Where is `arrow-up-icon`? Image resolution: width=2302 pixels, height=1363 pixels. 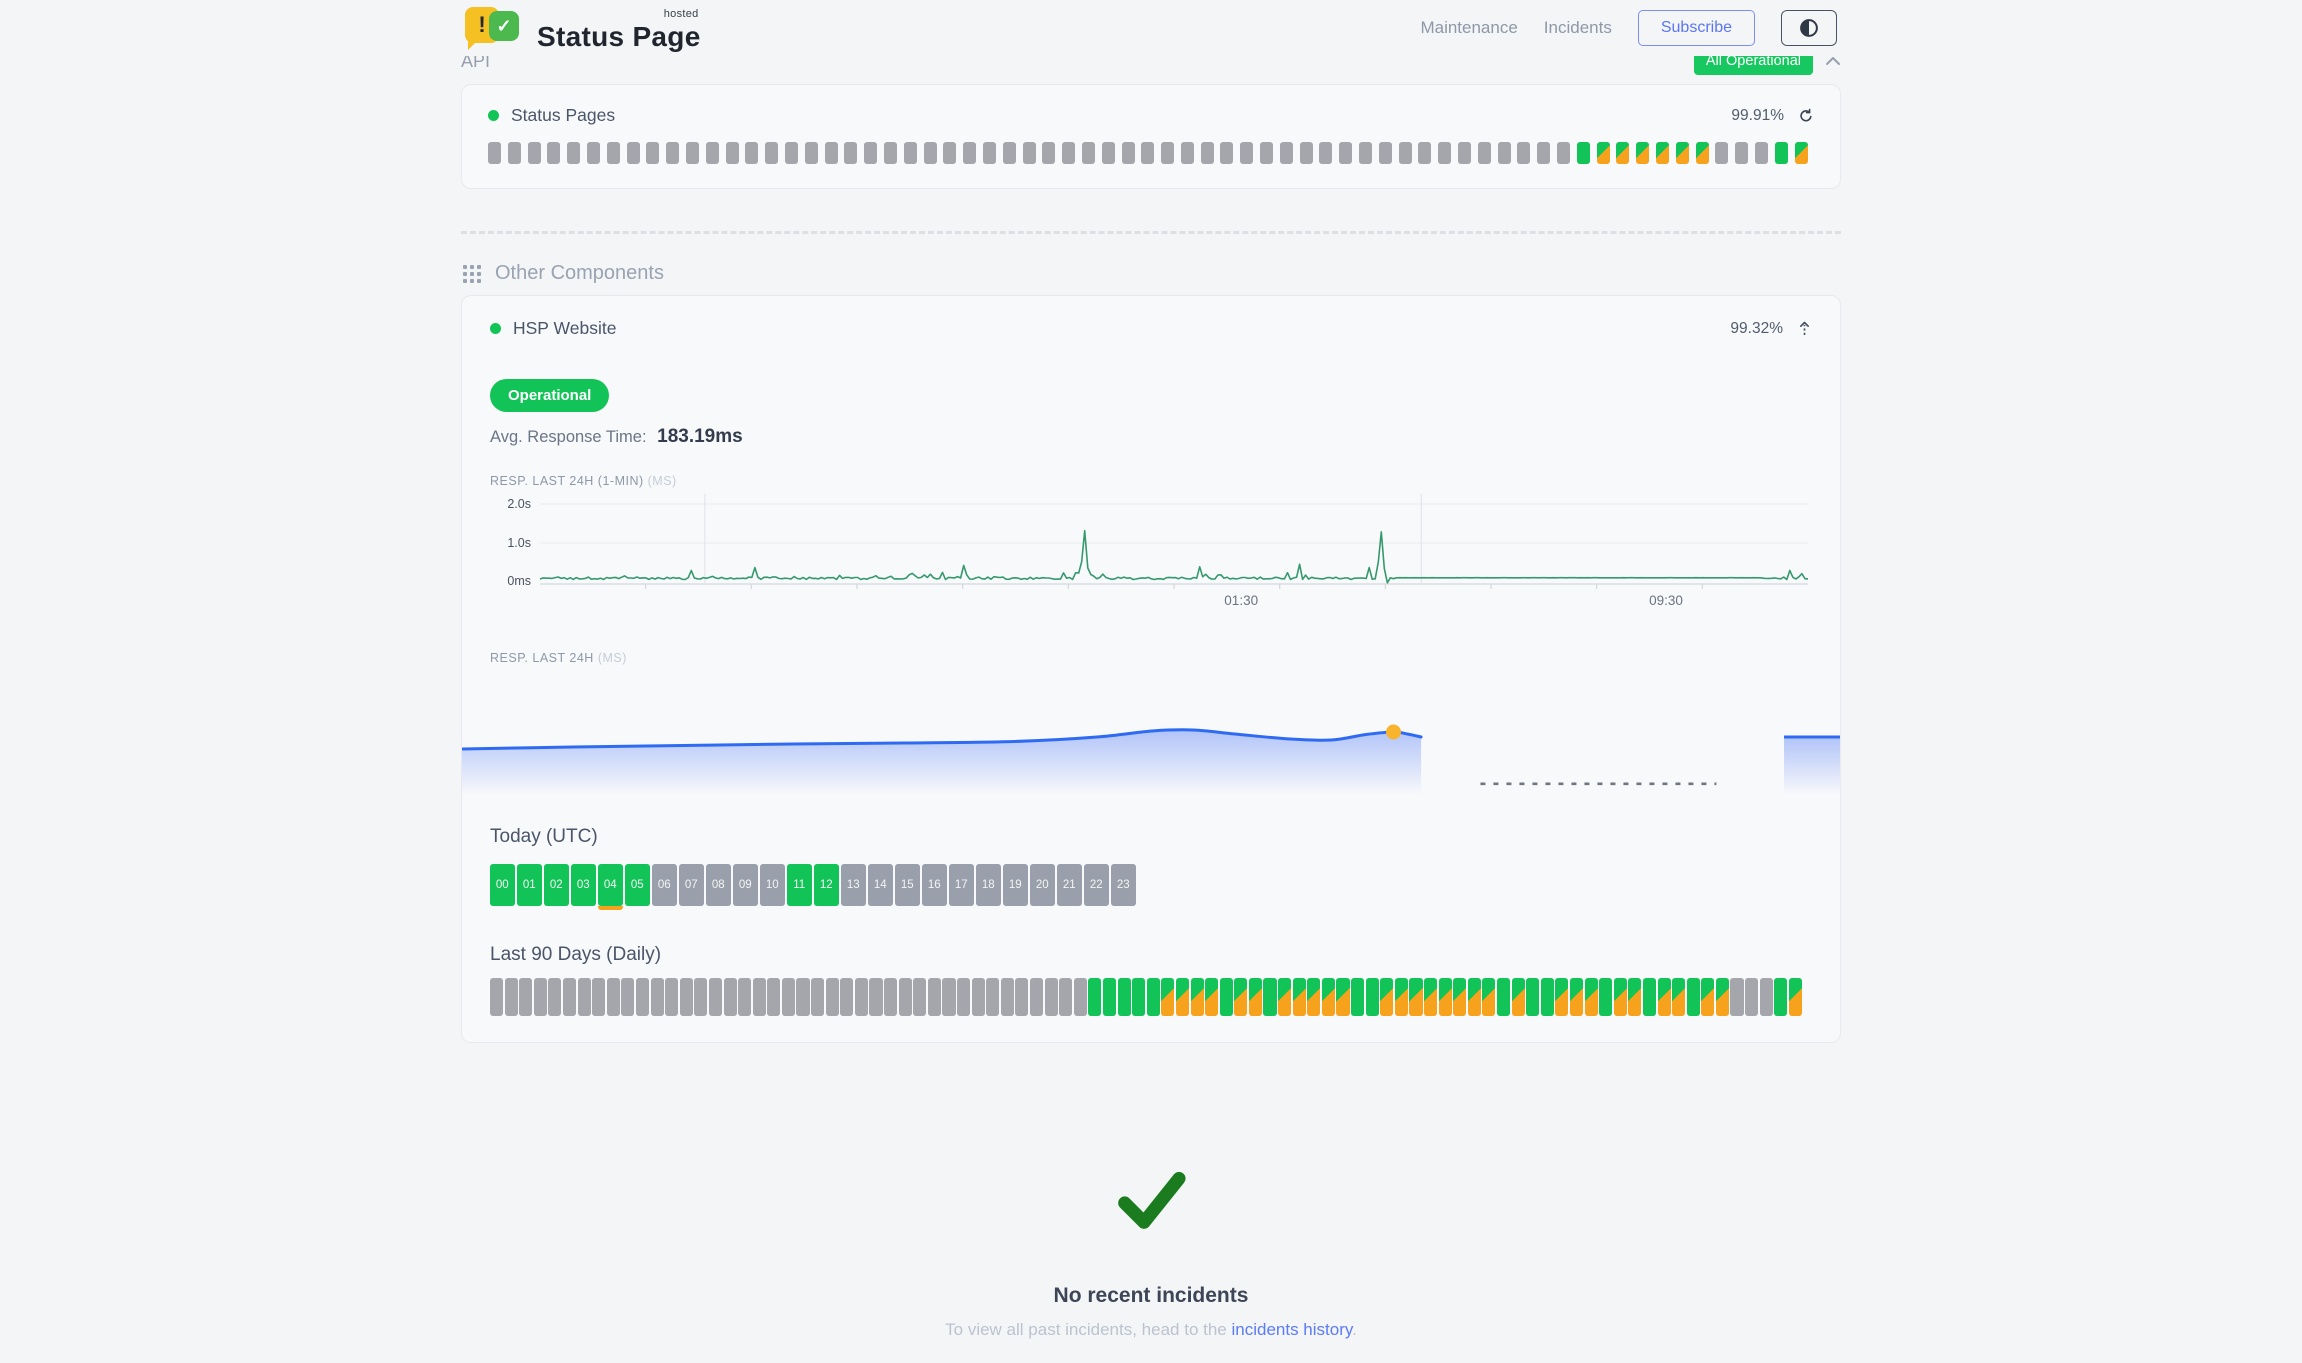 arrow-up-icon is located at coordinates (1804, 329).